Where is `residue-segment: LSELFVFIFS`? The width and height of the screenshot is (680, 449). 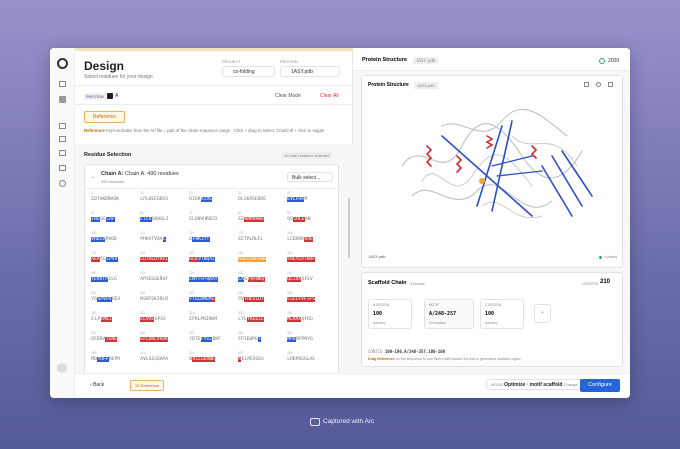 residue-segment: LSELFVFIFS is located at coordinates (301, 299).